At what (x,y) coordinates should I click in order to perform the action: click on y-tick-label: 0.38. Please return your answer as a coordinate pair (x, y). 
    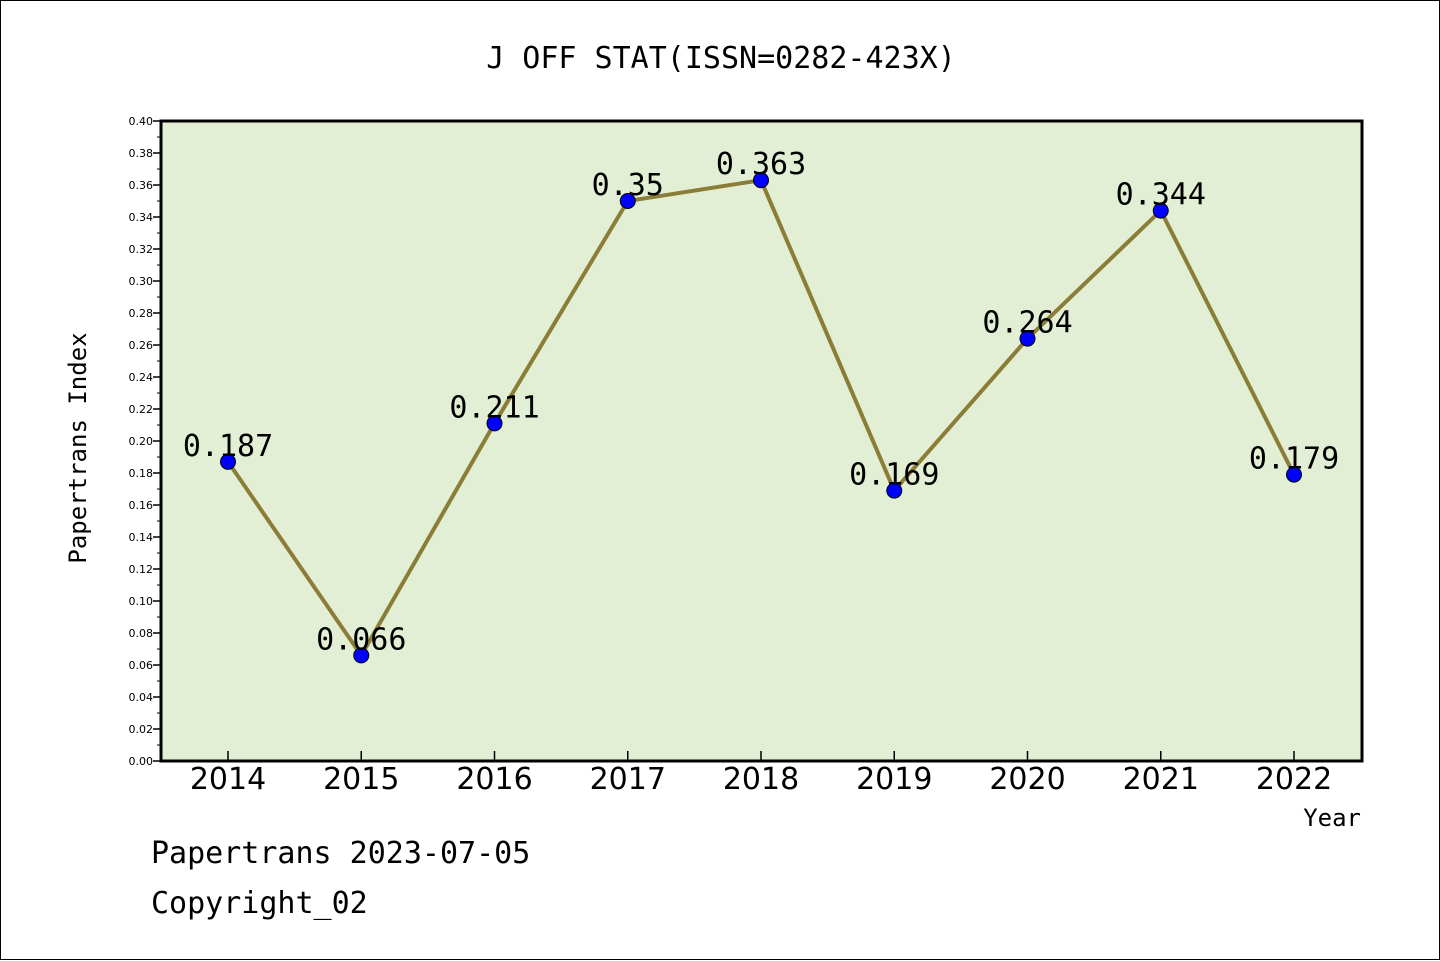
    Looking at the image, I should click on (141, 153).